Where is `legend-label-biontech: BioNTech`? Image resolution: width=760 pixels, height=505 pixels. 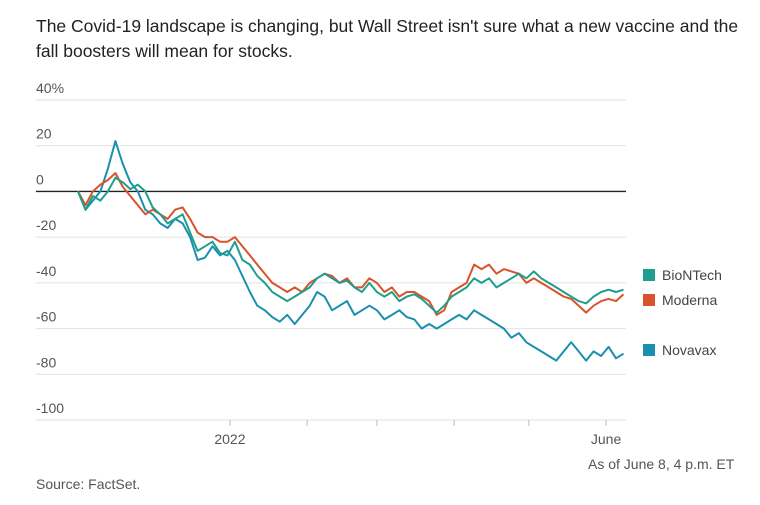 legend-label-biontech: BioNTech is located at coordinates (692, 275).